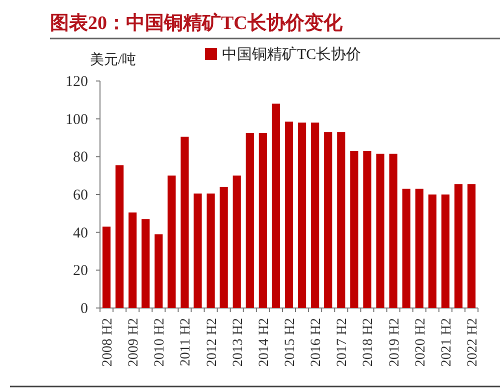  Describe the element at coordinates (77, 82) in the screenshot. I see `y-tick-label: 120` at that location.